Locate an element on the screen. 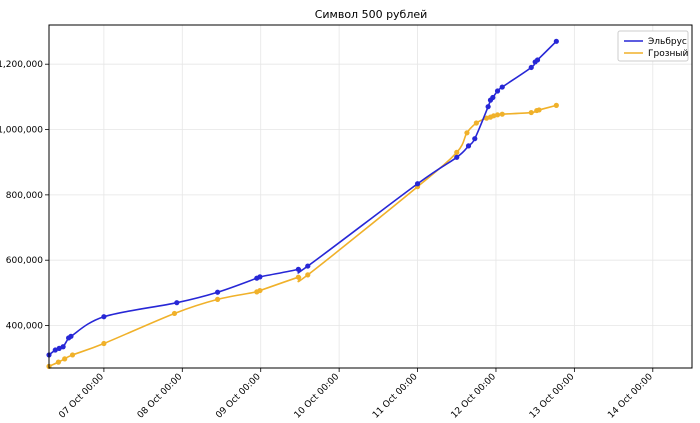  y-tick-label: 1,000,000 is located at coordinates (21, 131).